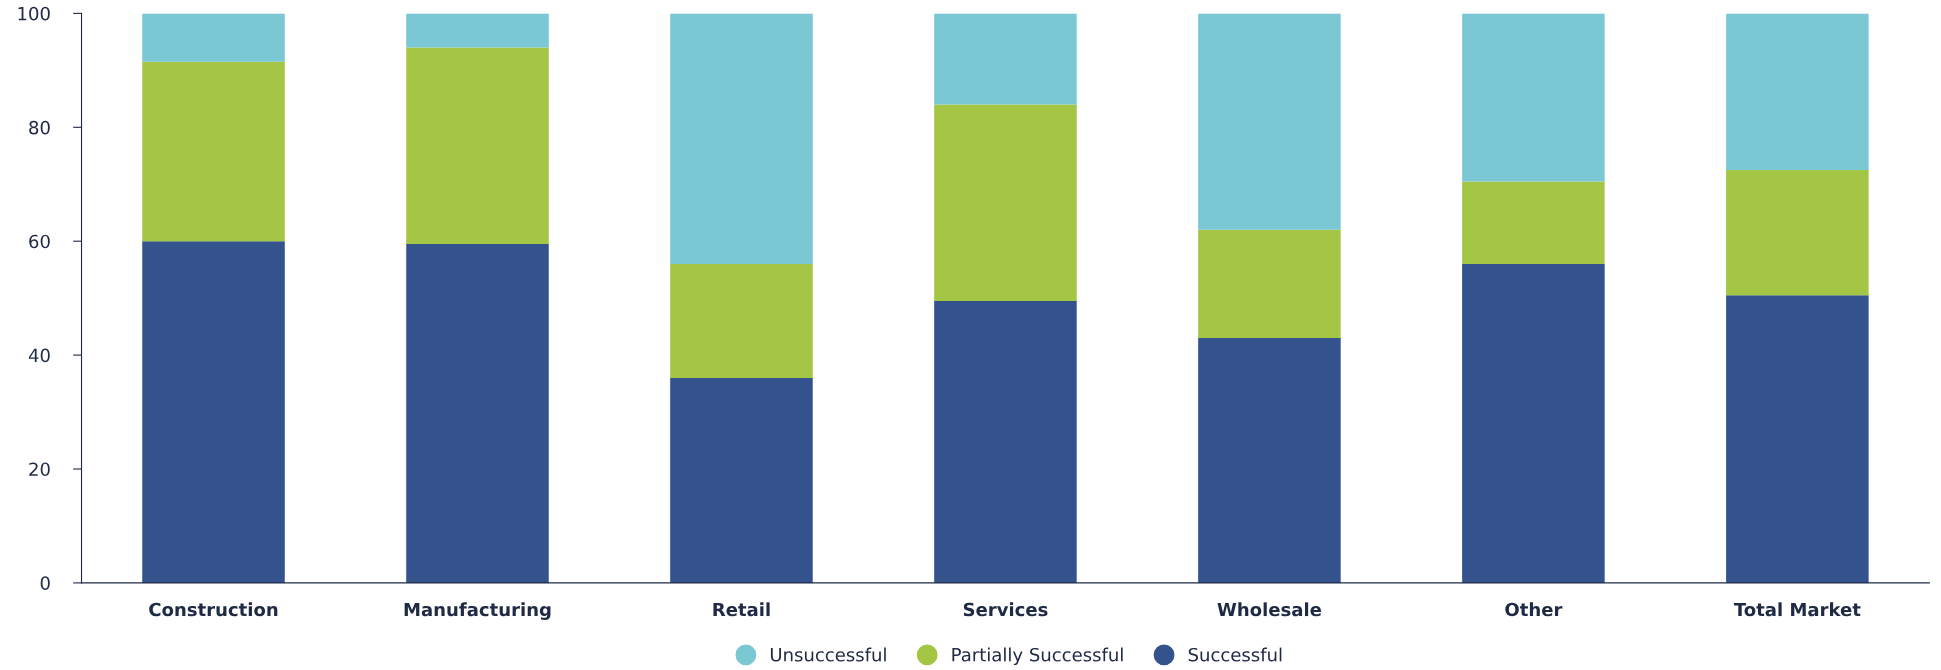 The width and height of the screenshot is (1941, 670). What do you see at coordinates (39, 127) in the screenshot?
I see `y-tick-label: 80` at bounding box center [39, 127].